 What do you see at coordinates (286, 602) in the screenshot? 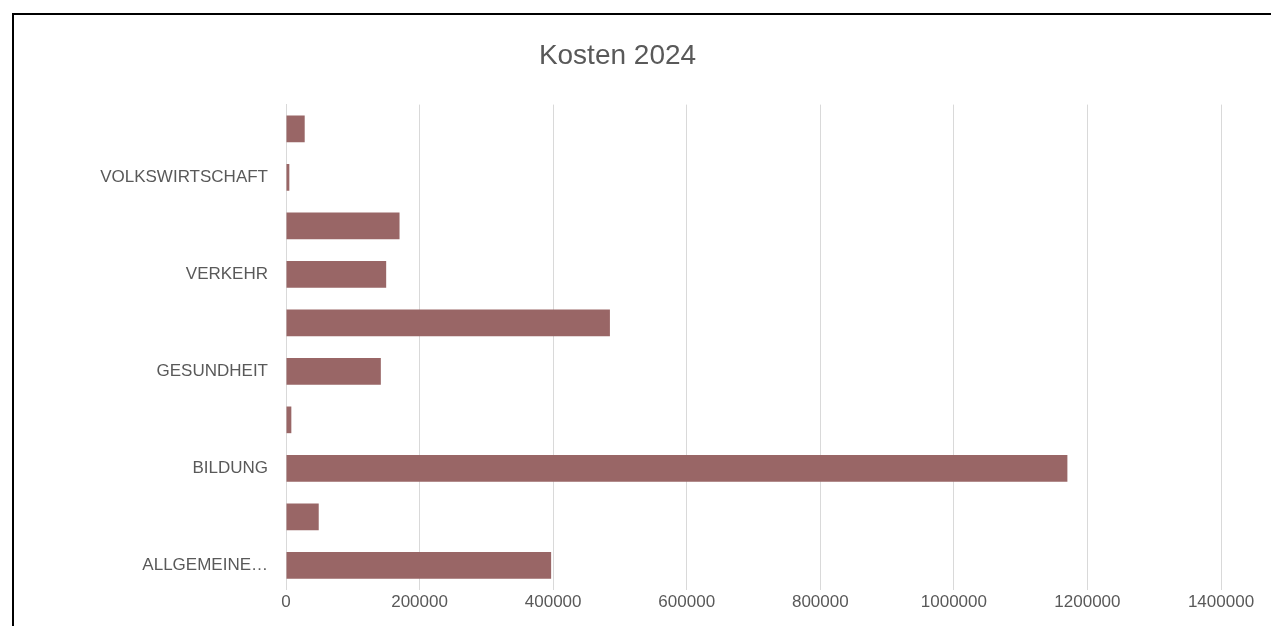
I see `x-tick-label: 0` at bounding box center [286, 602].